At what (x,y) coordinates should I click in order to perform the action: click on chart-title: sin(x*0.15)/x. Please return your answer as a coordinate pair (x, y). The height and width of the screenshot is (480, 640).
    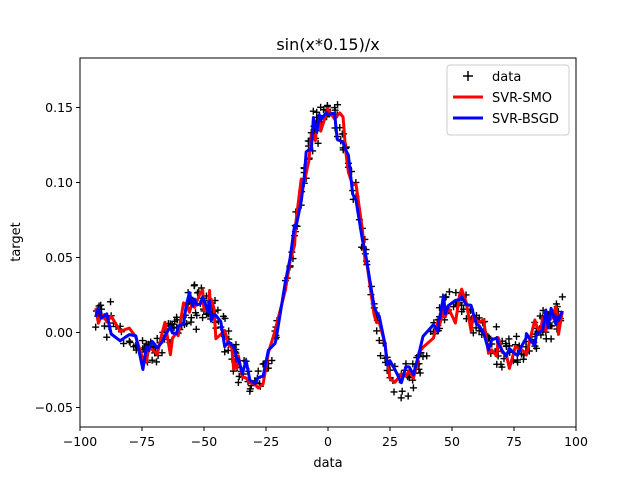
    Looking at the image, I should click on (327, 44).